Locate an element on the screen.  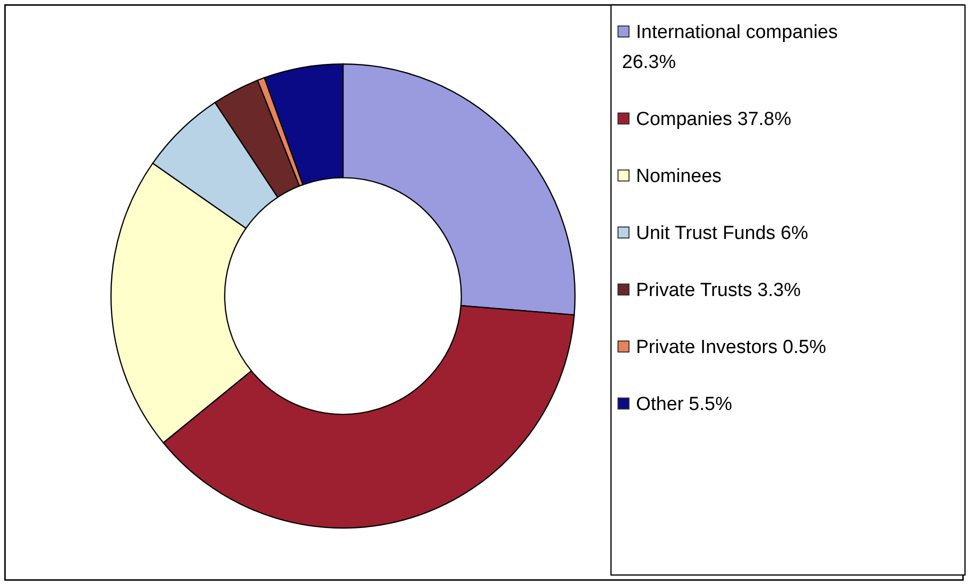
legend-label: International companies 26.3% is located at coordinates (730, 47).